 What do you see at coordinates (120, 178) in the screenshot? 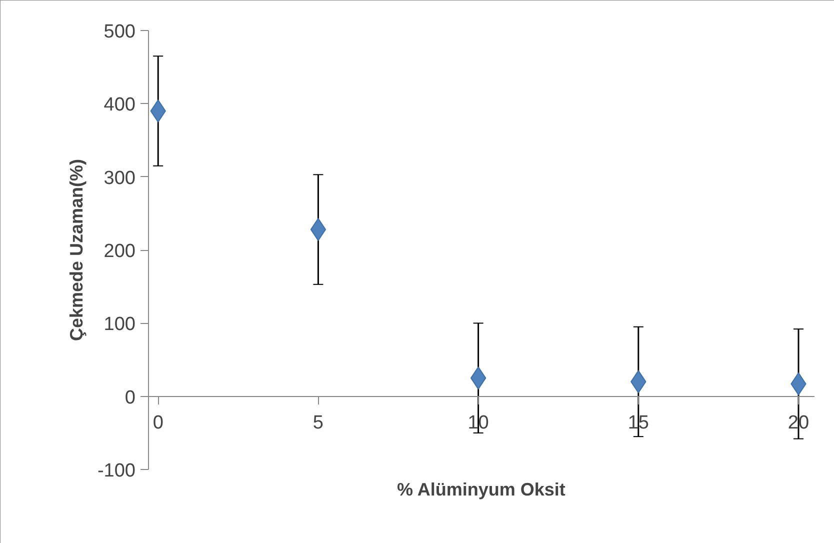
I see `y-tick-label: 300` at bounding box center [120, 178].